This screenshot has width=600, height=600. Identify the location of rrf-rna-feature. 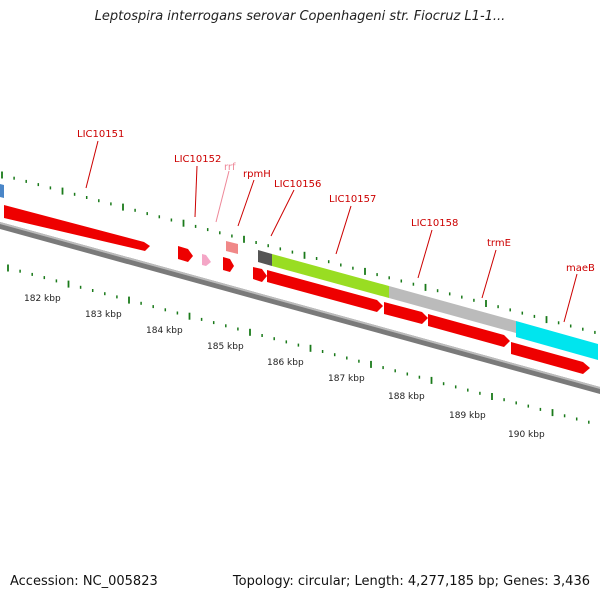
(206, 260).